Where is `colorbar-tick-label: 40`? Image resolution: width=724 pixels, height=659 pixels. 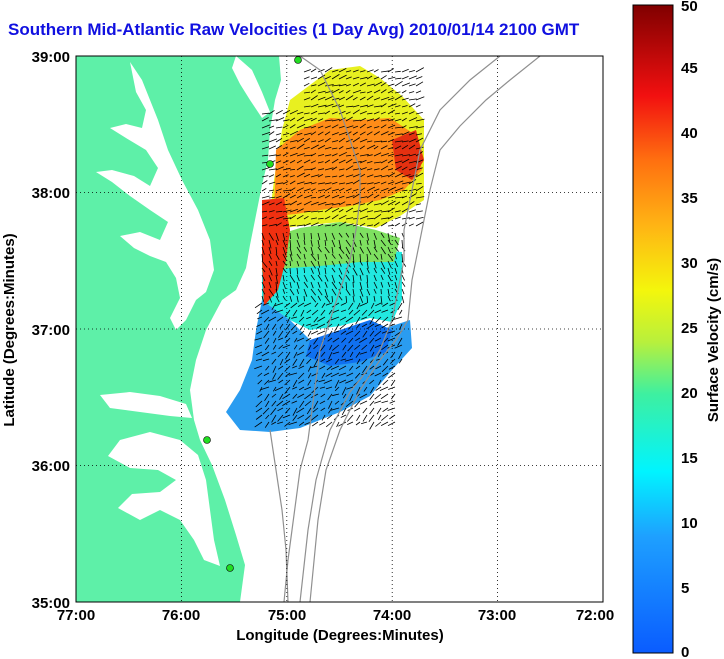
colorbar-tick-label: 40 is located at coordinates (689, 133).